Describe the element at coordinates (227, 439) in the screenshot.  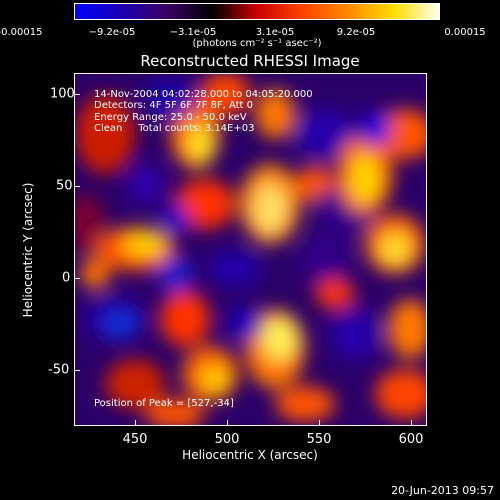
I see `x-tick-label: 500` at that location.